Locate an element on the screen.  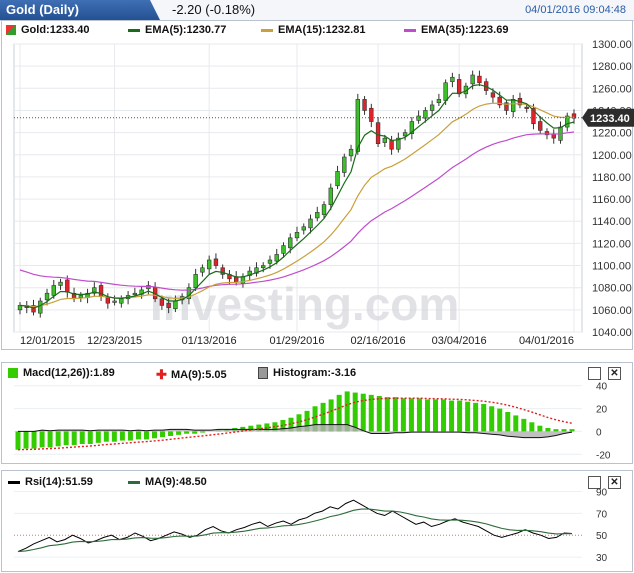
macd-settings-icon is located at coordinates (594, 373).